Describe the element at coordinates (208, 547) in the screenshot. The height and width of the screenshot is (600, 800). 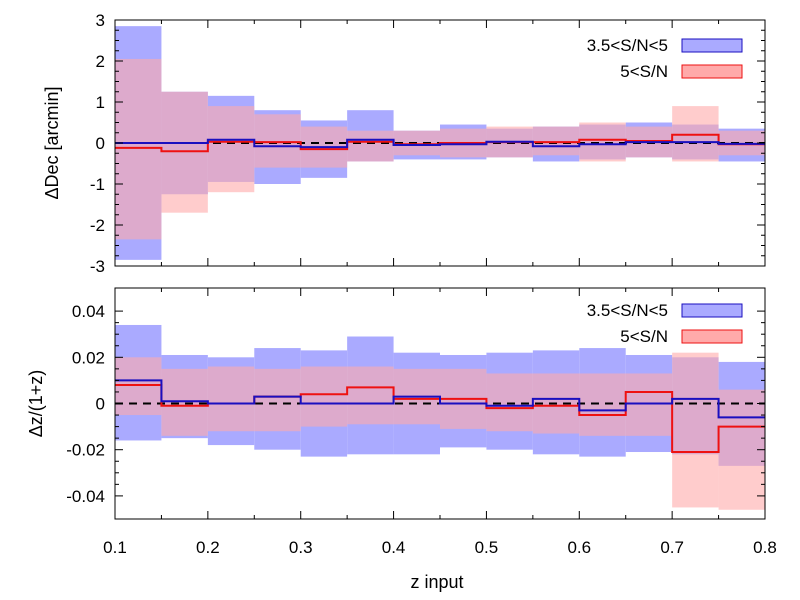
I see `x-tick-label: 0.2` at that location.